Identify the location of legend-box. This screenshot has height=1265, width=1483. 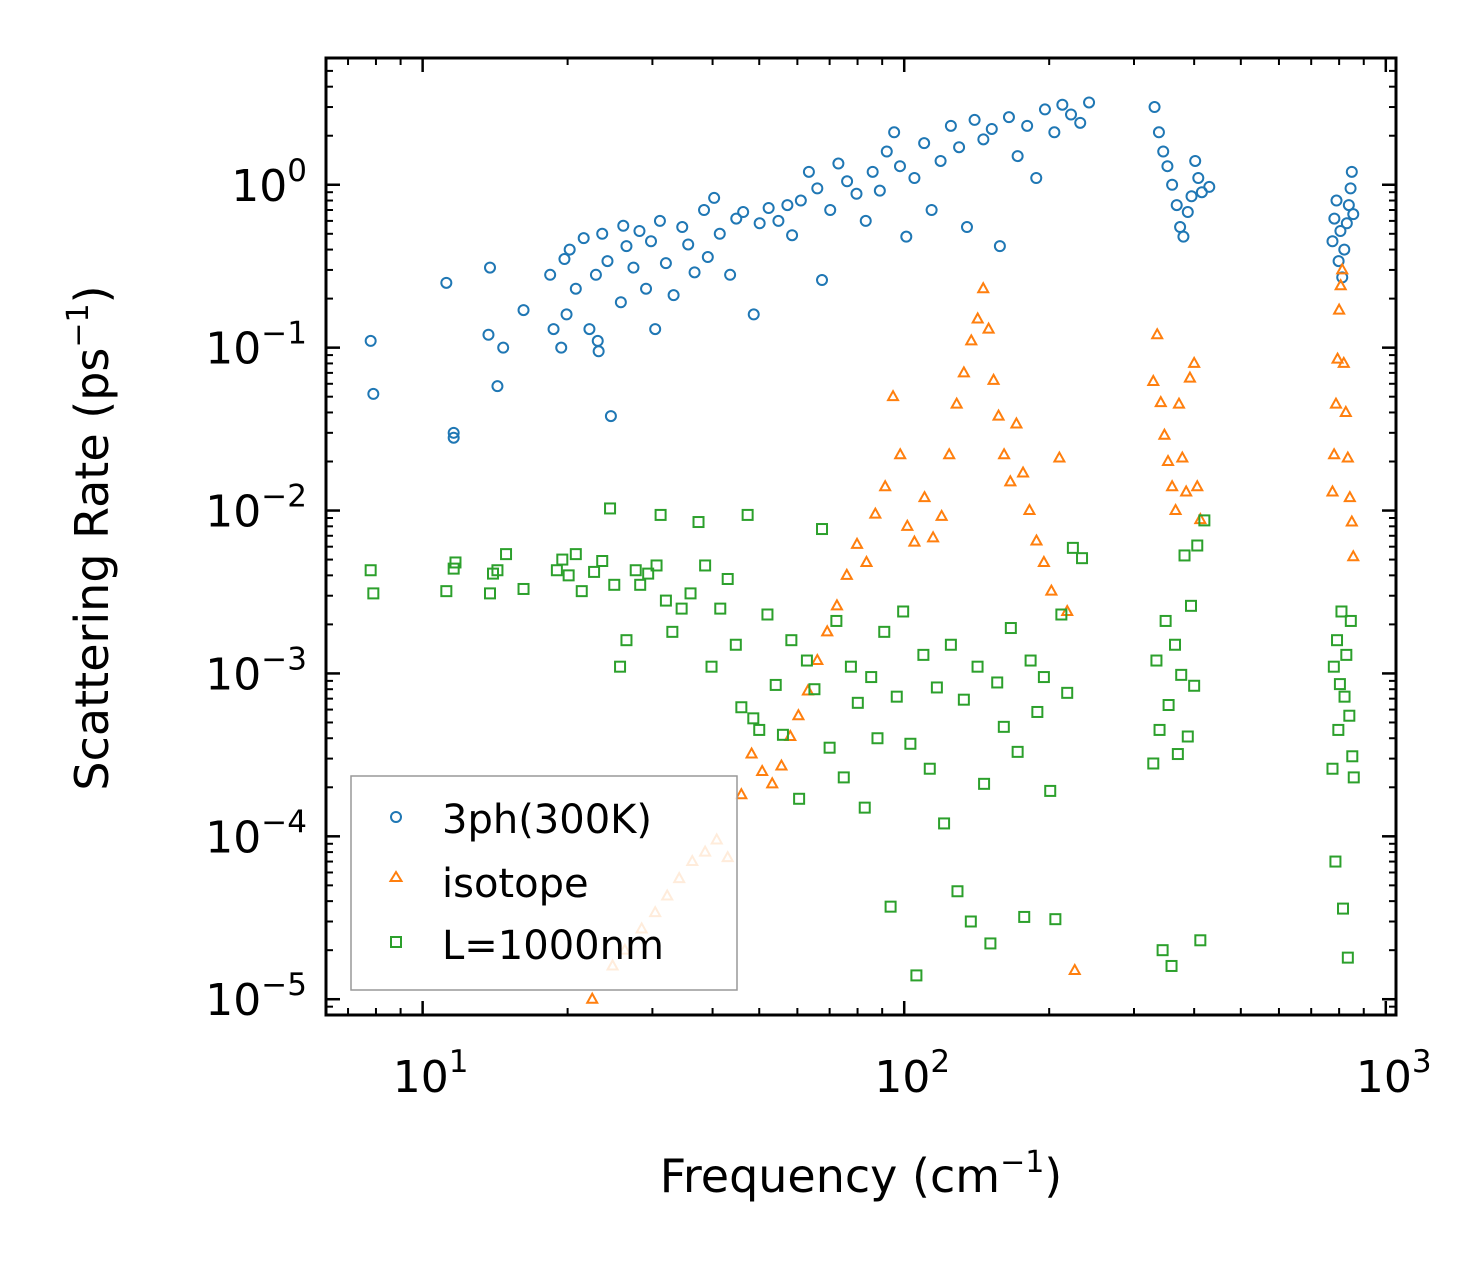
(544, 883).